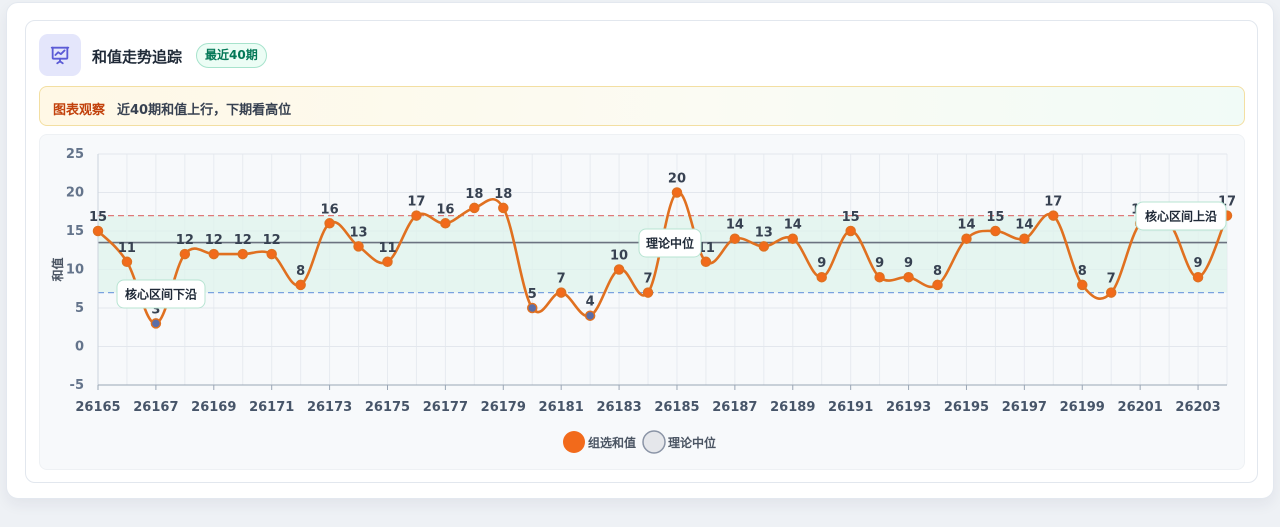 The image size is (1280, 527). Describe the element at coordinates (850, 407) in the screenshot. I see `x-tick-label: 26191` at that location.